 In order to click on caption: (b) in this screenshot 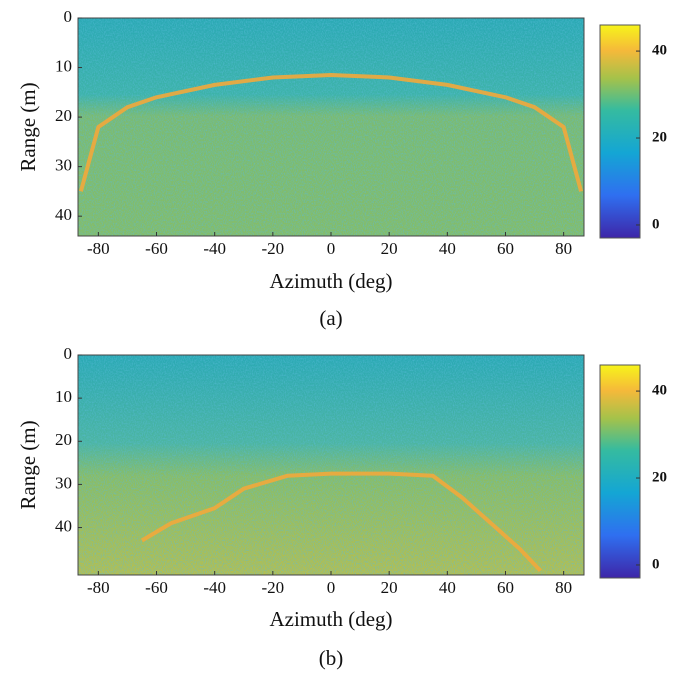, I will do `click(331, 658)`.